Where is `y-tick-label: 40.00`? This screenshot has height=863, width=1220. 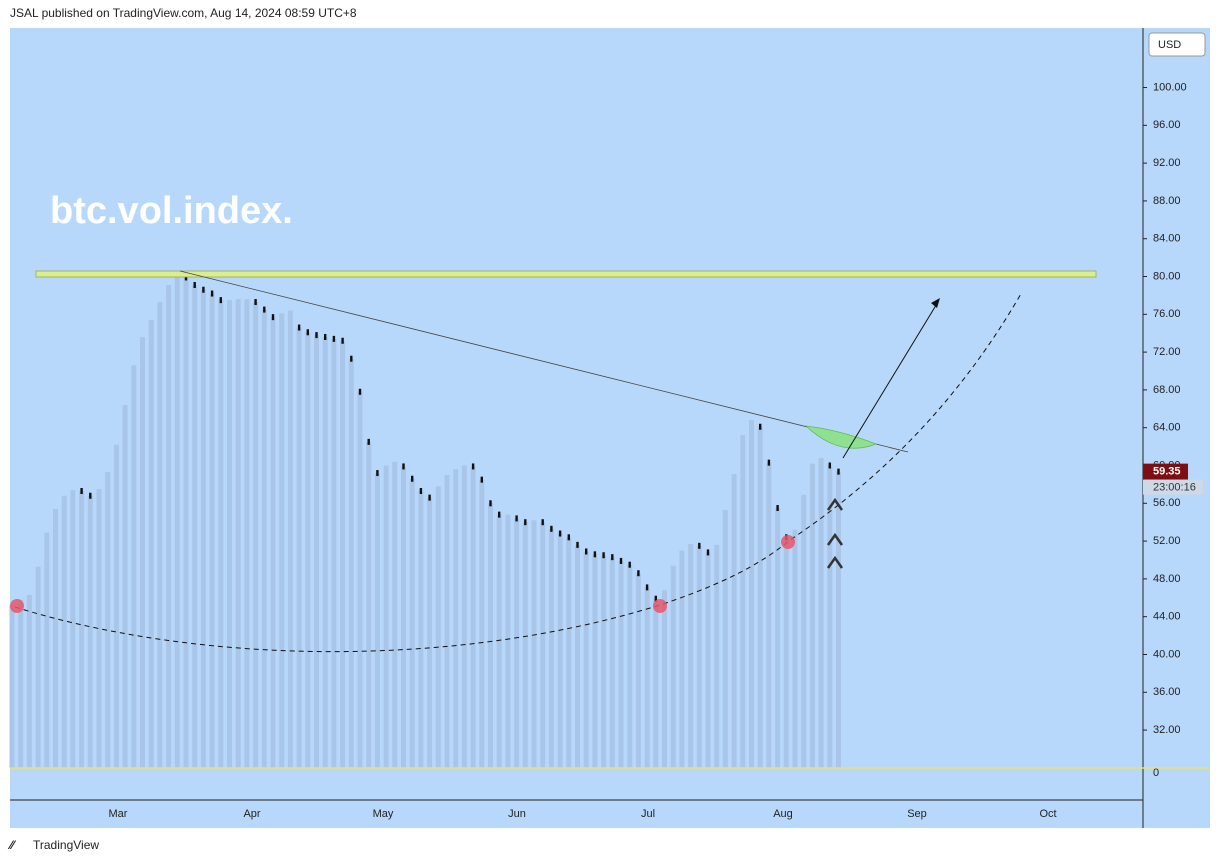 y-tick-label: 40.00 is located at coordinates (1167, 654).